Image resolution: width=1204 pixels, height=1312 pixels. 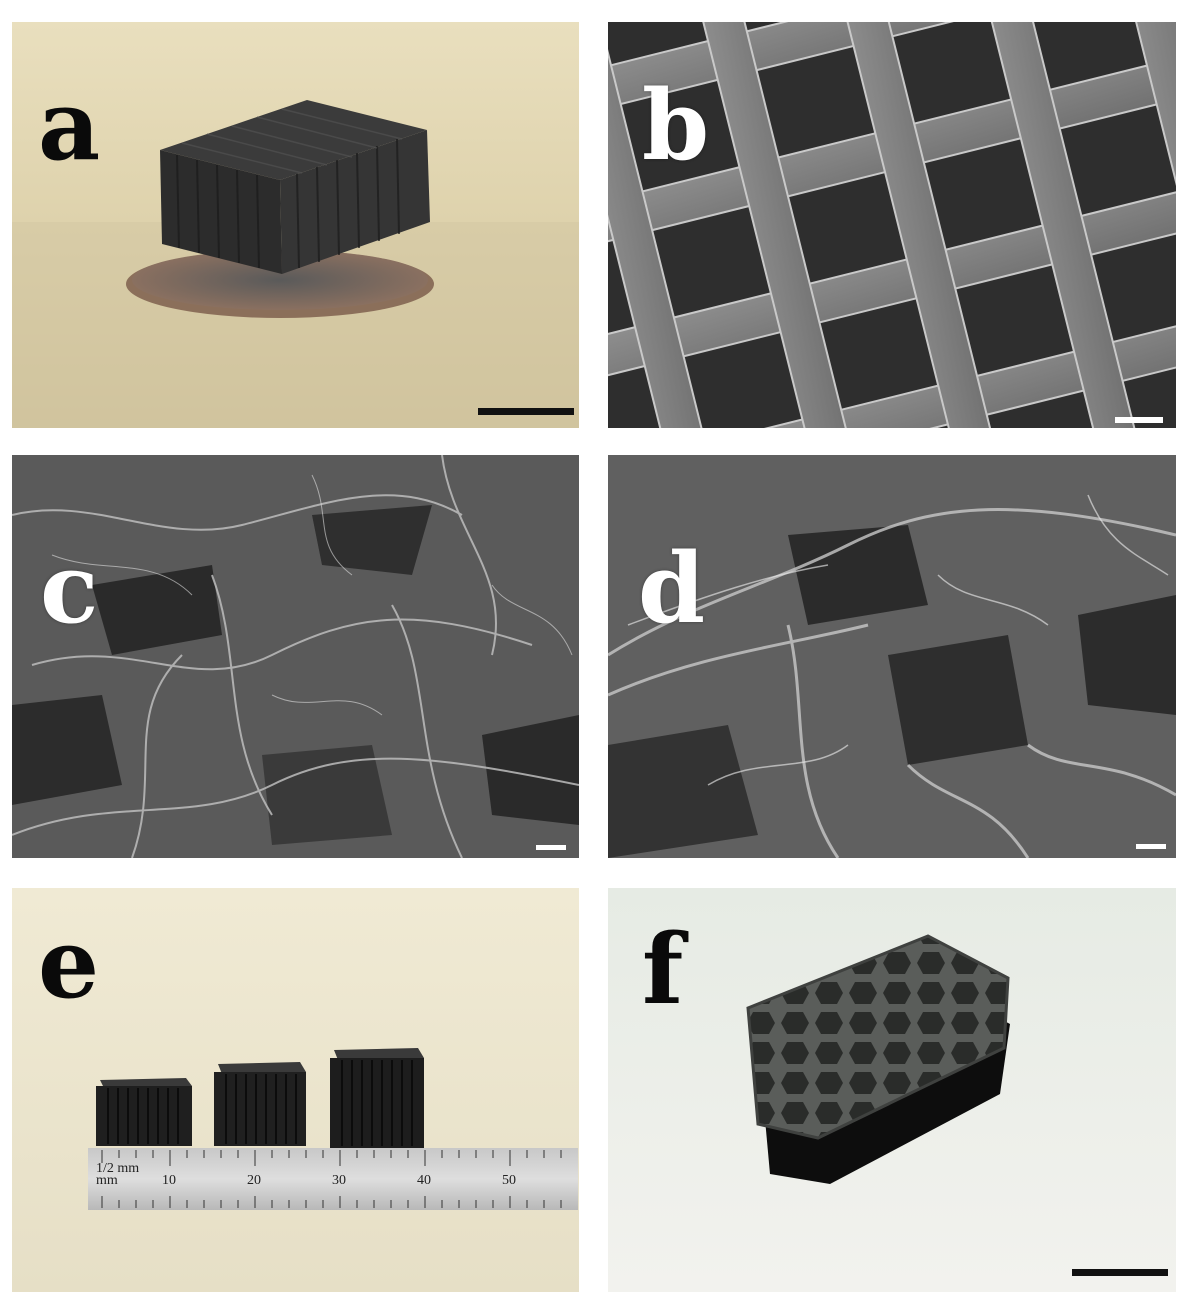 What do you see at coordinates (1120, 1272) in the screenshot?
I see `panel-f-scale-bar` at bounding box center [1120, 1272].